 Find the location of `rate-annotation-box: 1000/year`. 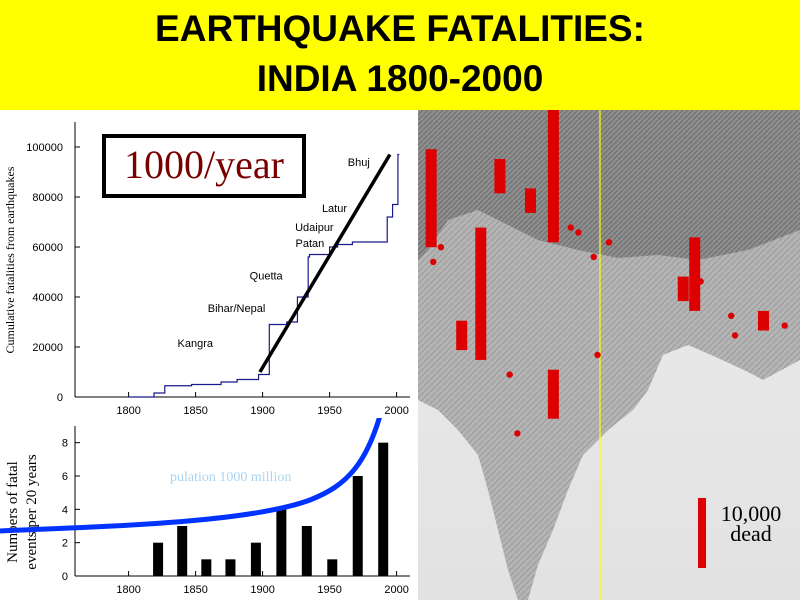

rate-annotation-box: 1000/year is located at coordinates (204, 166).